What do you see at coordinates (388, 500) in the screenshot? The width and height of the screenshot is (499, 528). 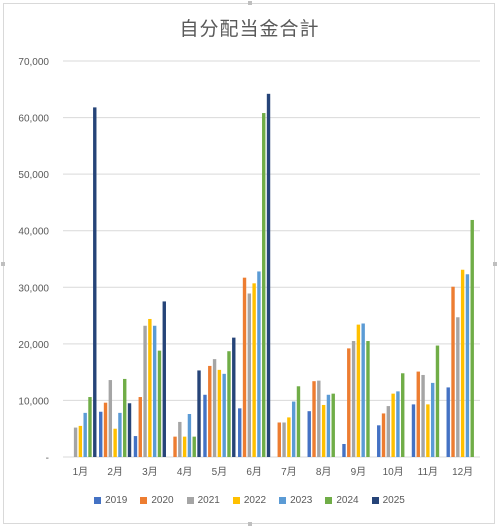 I see `legend-item: 2025` at bounding box center [388, 500].